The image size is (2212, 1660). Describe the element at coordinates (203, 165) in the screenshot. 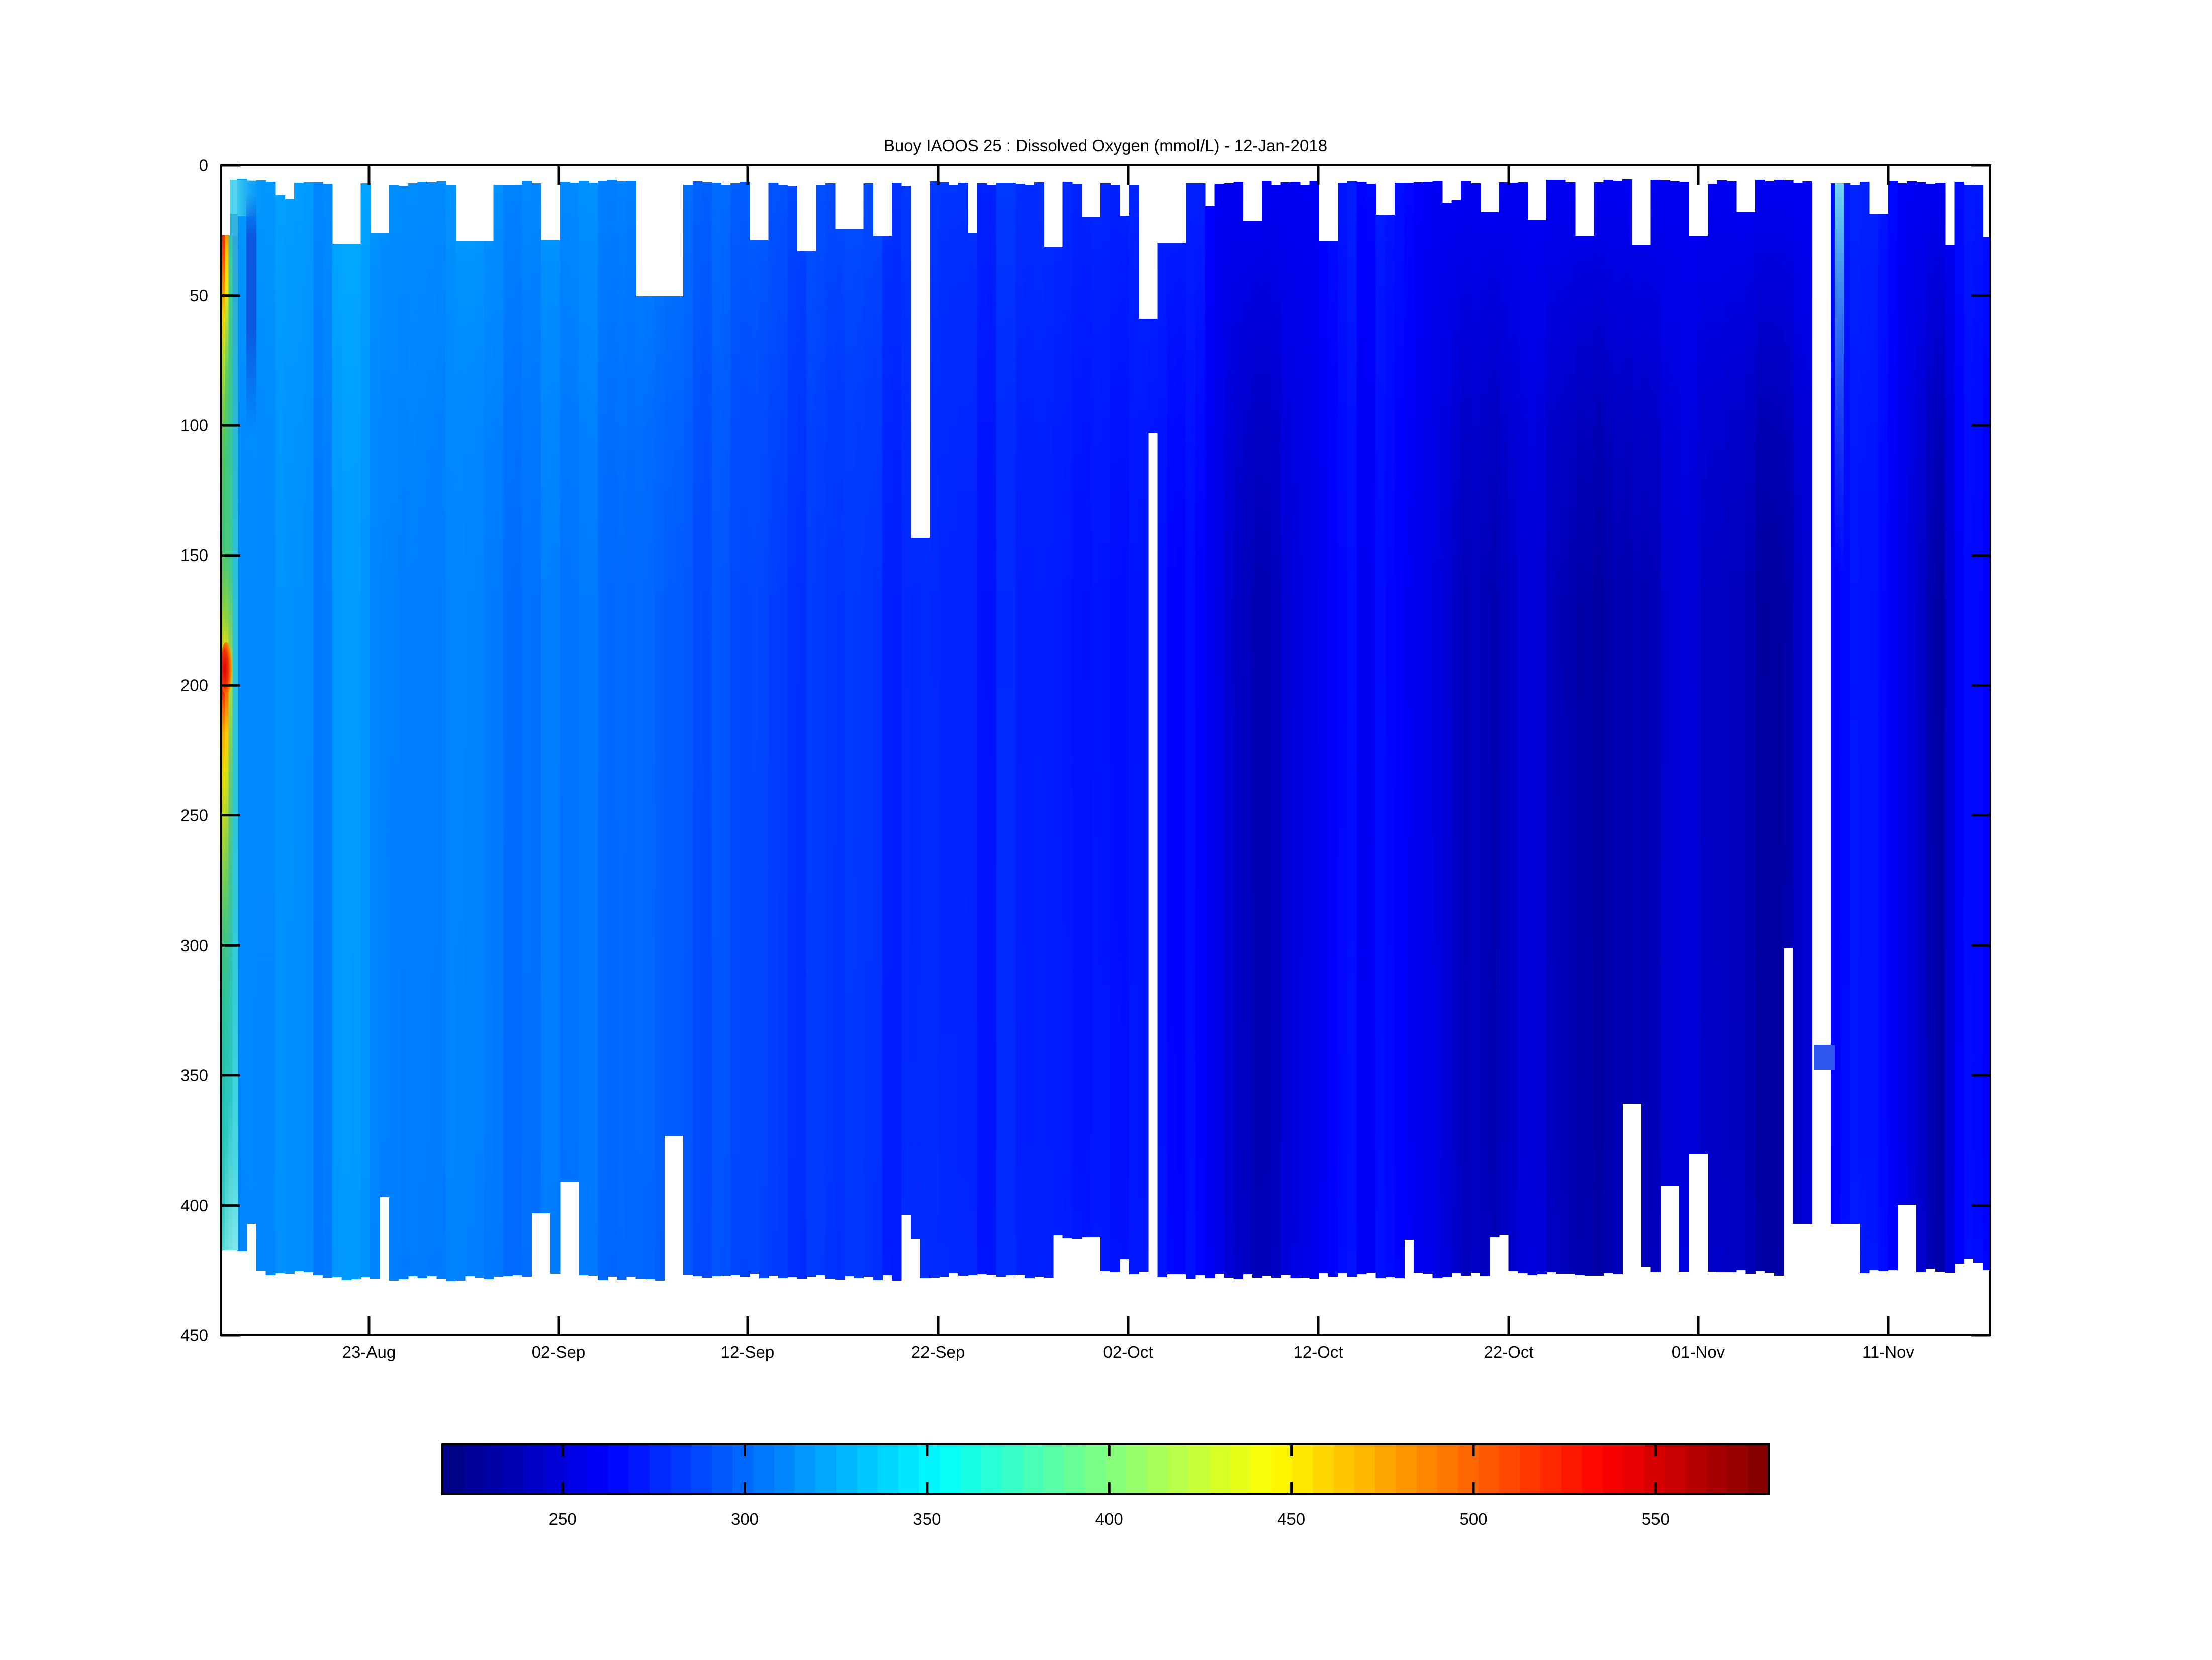

I see `svg-text: 0` at that location.